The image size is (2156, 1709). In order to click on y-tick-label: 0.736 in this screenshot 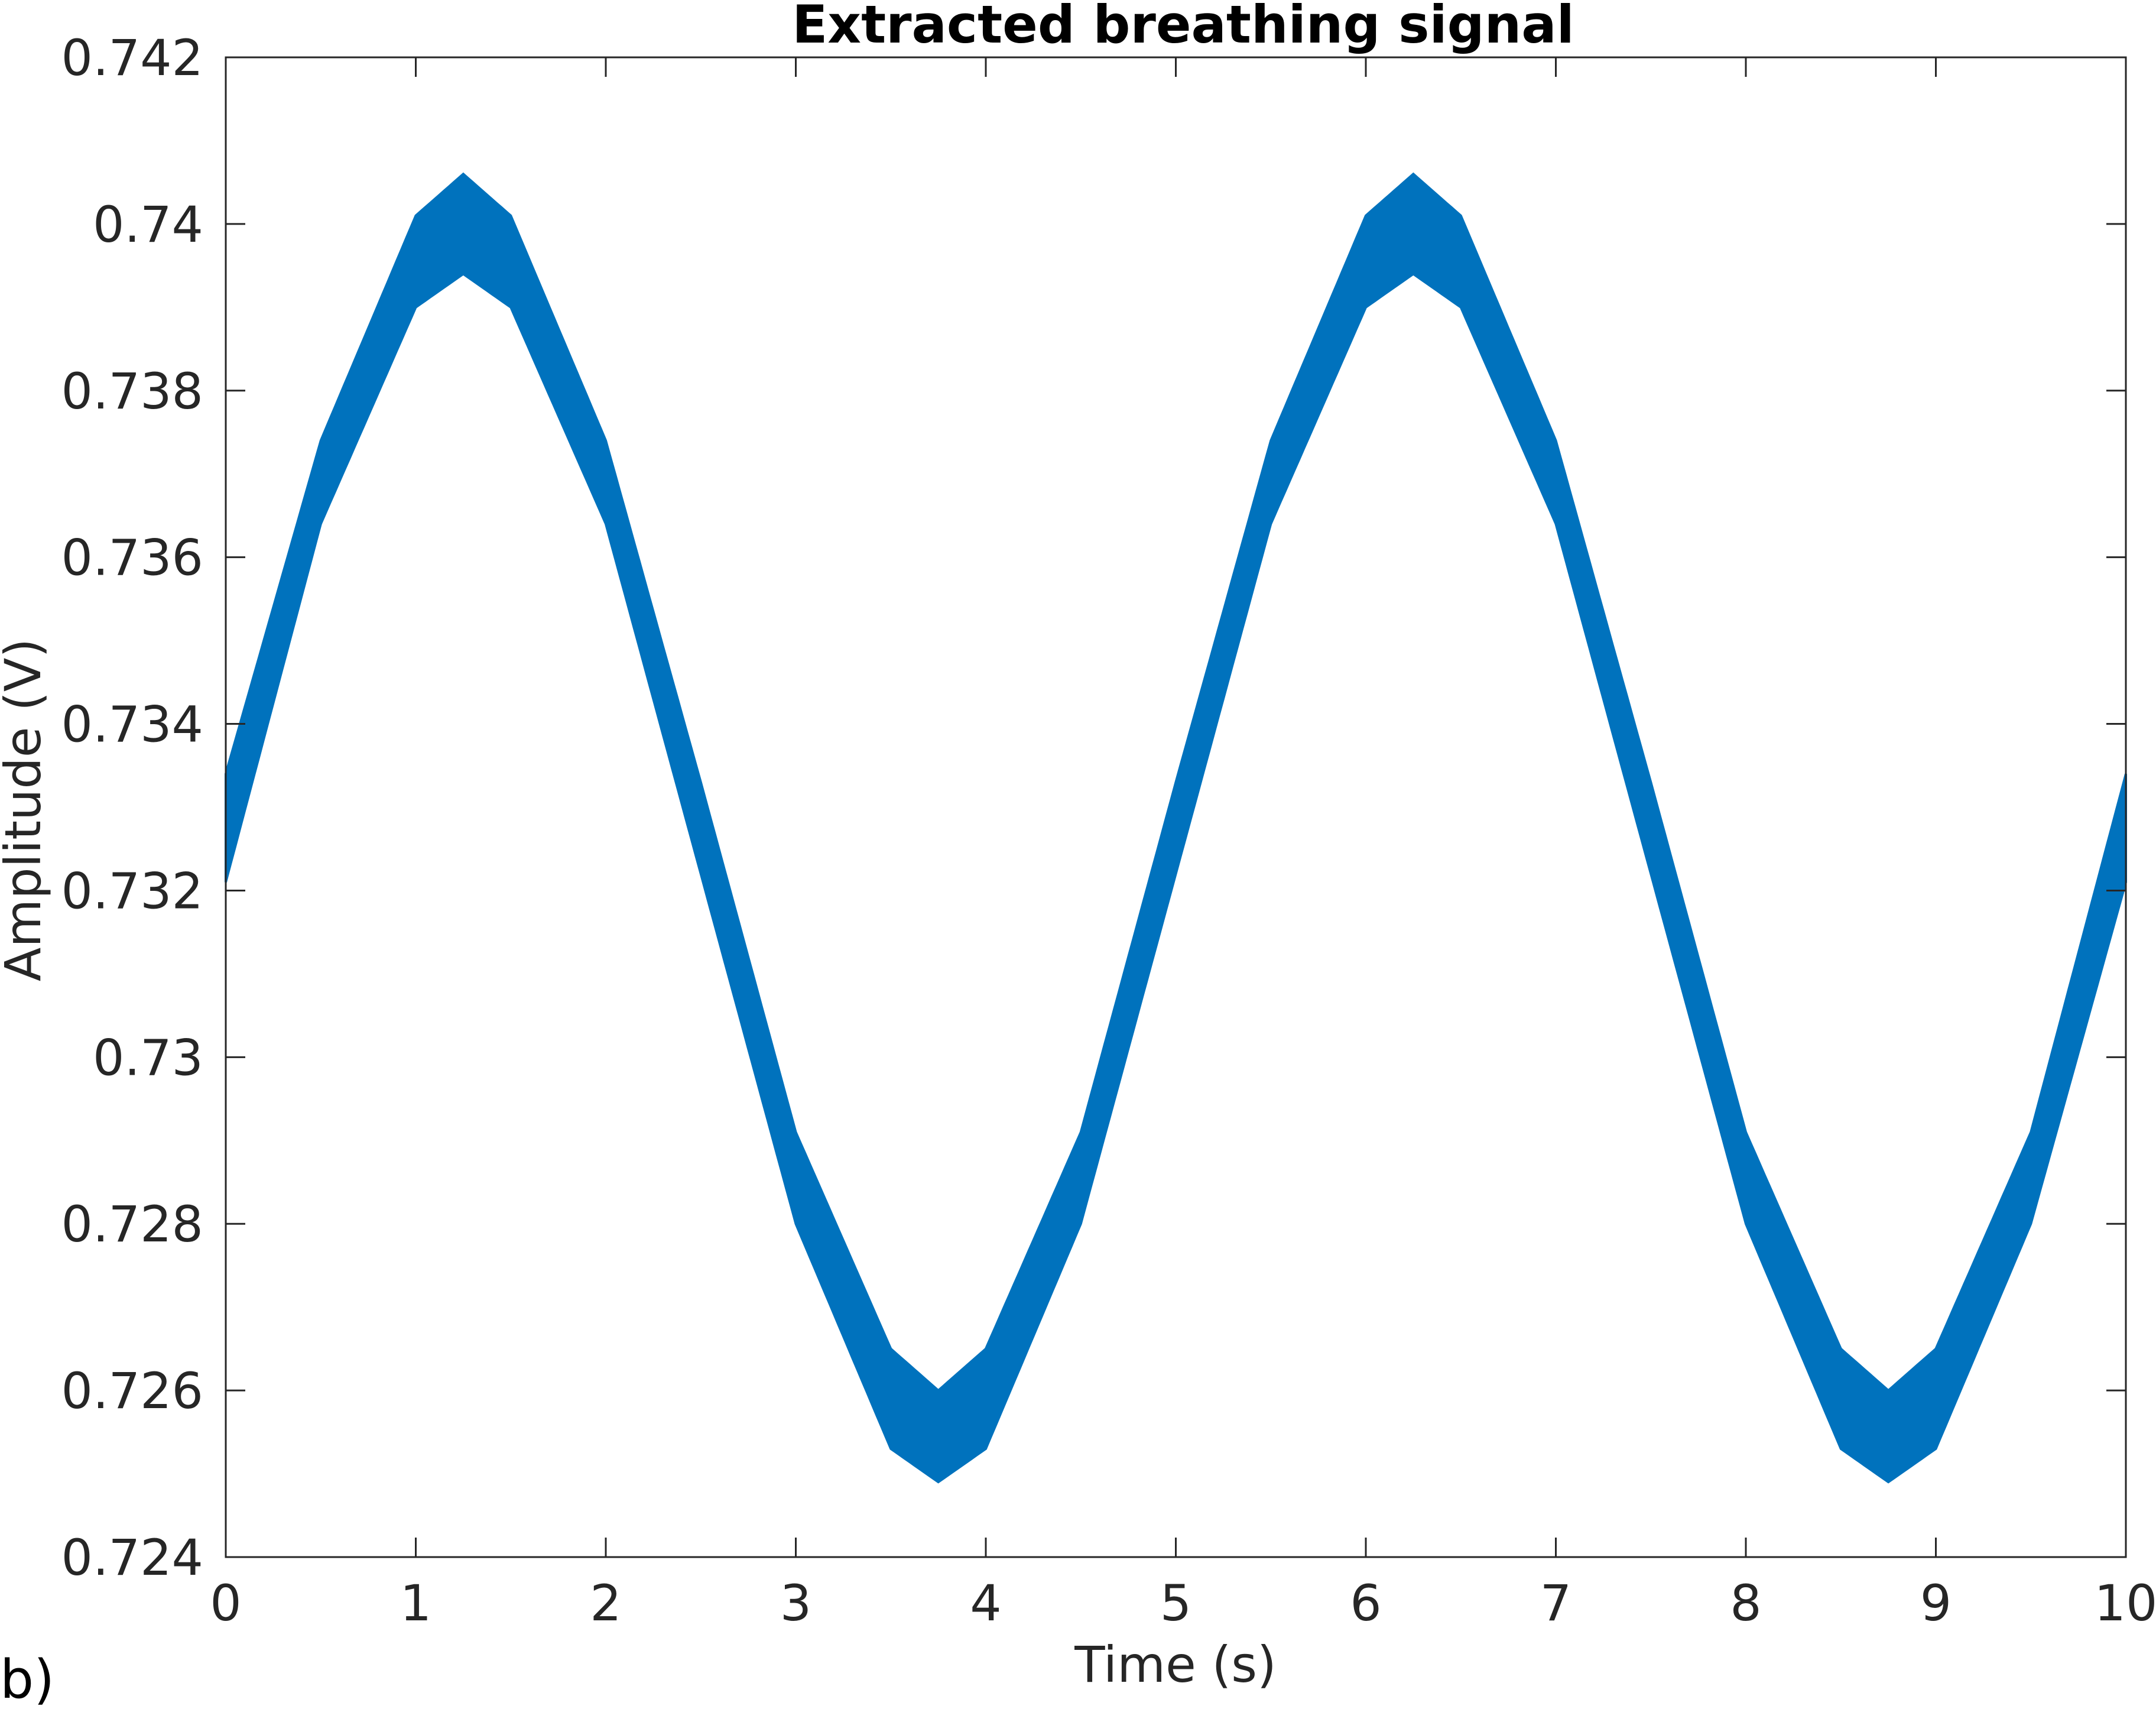, I will do `click(132, 558)`.